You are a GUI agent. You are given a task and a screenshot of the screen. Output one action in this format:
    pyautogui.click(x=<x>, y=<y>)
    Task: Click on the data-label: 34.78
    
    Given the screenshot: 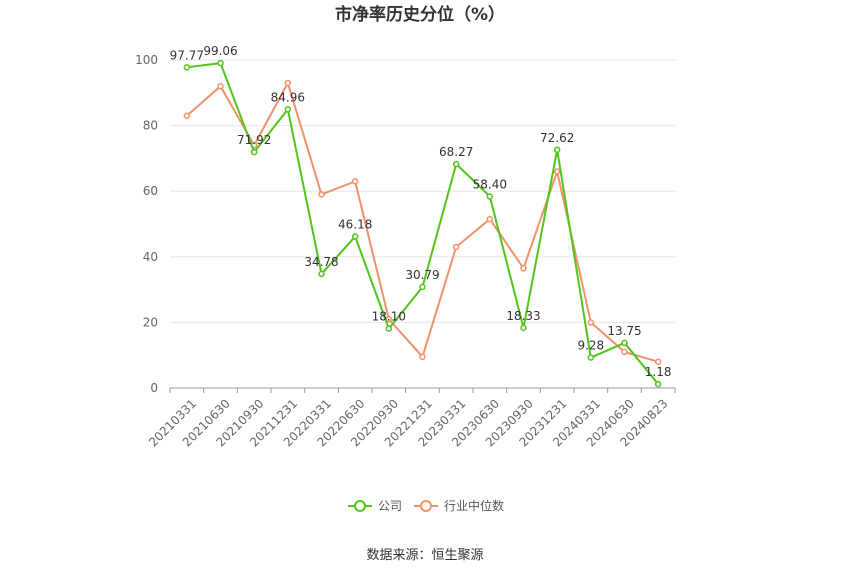 What is the action you would take?
    pyautogui.click(x=321, y=262)
    